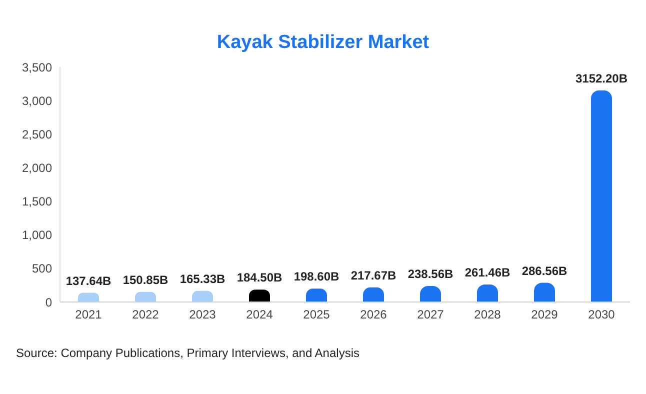 This screenshot has height=394, width=646. What do you see at coordinates (431, 273) in the screenshot?
I see `data-label: 238.56B` at bounding box center [431, 273].